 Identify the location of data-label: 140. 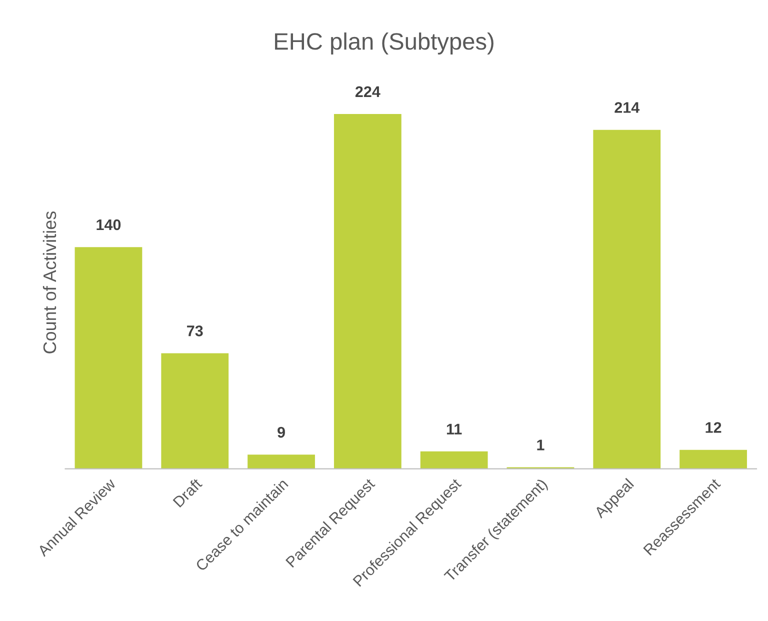
(108, 224).